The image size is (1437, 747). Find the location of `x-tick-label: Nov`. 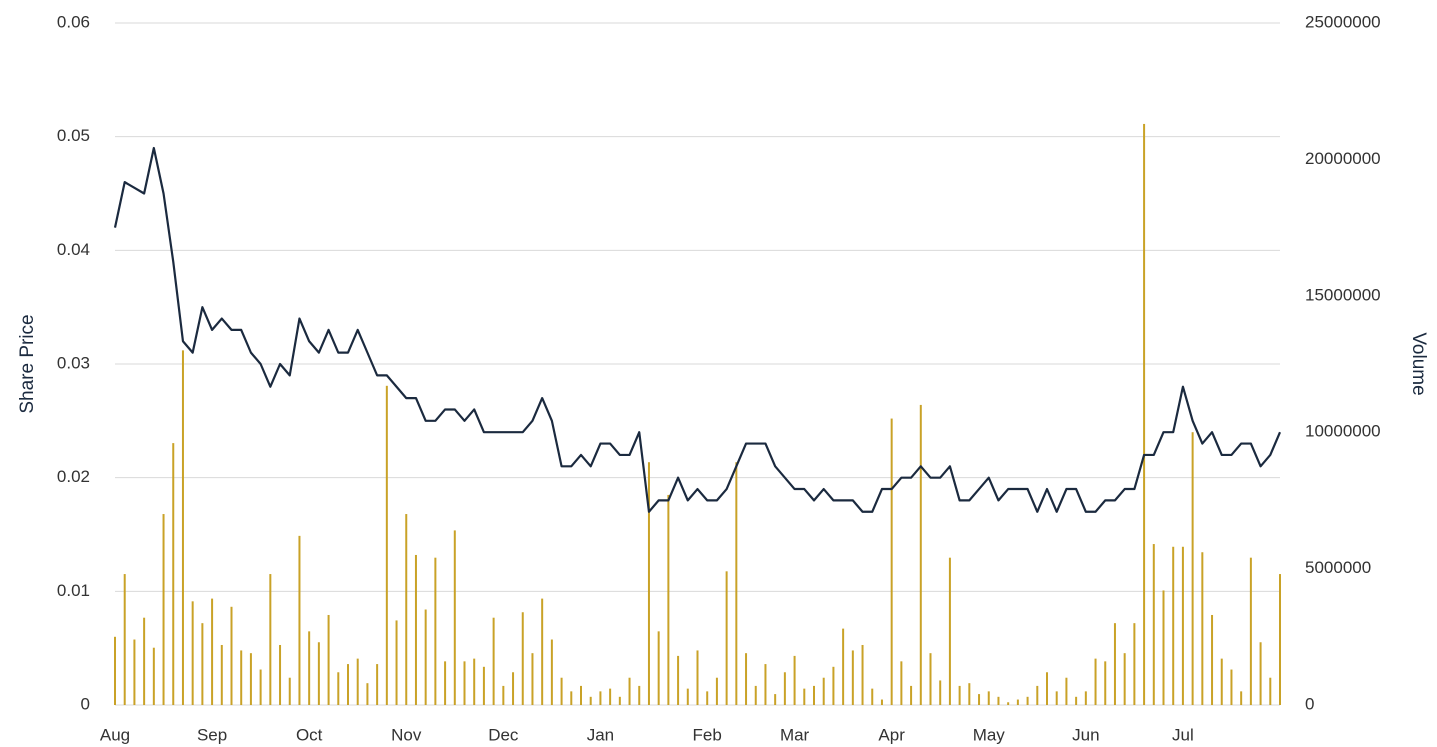

x-tick-label: Nov is located at coordinates (406, 734).